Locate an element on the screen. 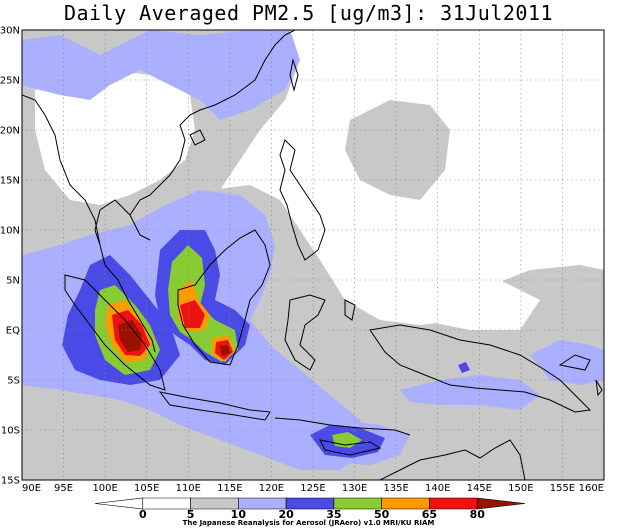 Image resolution: width=617 pixels, height=529 pixels. coast-halmahera is located at coordinates (350, 310).